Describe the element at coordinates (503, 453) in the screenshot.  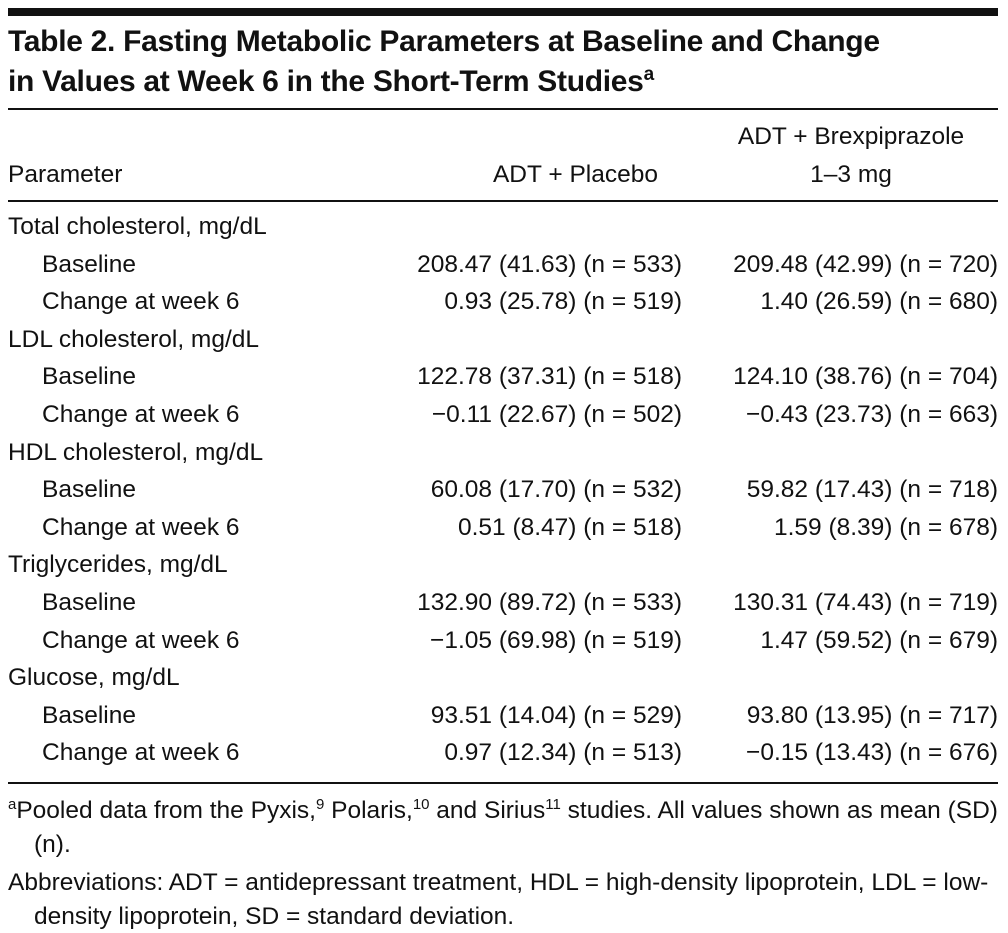
I see `group-row: HDL cholesterol, mg/dL` at that location.